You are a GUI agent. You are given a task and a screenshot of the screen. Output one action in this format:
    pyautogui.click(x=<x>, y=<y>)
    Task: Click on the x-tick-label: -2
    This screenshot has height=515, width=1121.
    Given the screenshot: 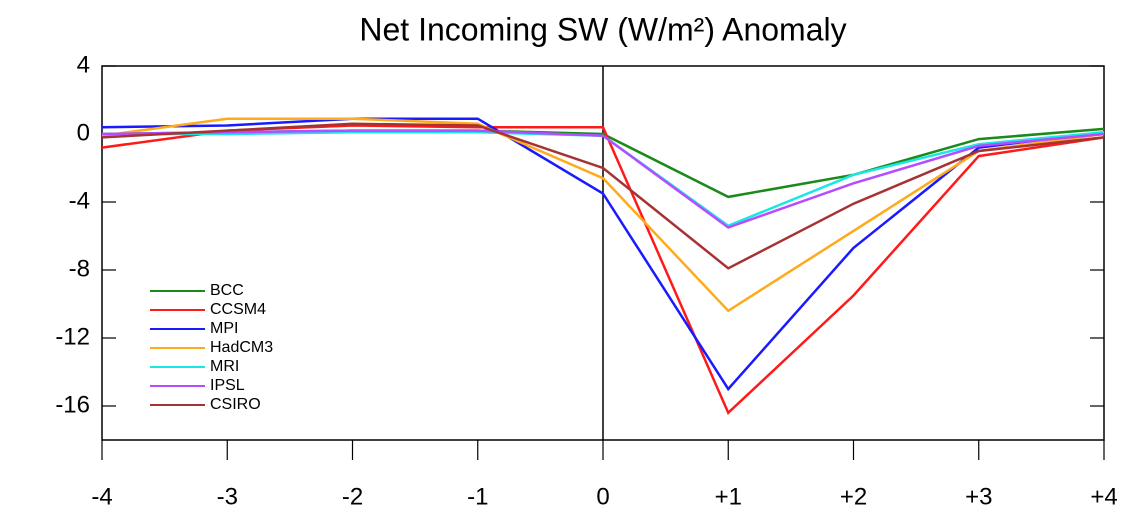 What is the action you would take?
    pyautogui.click(x=352, y=496)
    